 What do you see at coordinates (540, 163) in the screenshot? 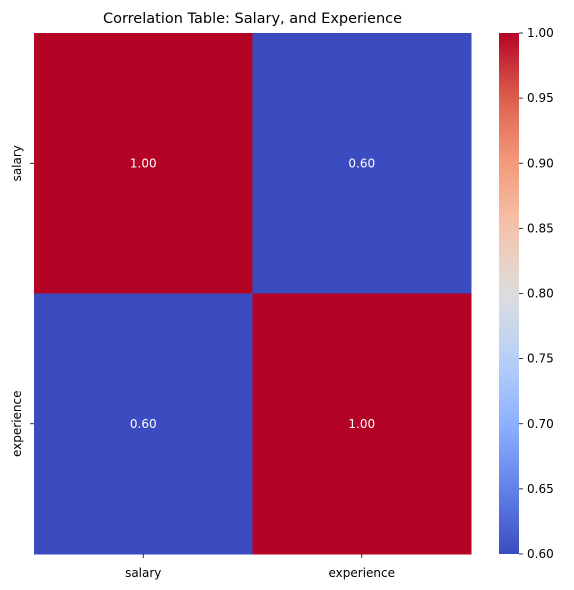
I see `colorbar-tick-label: 0.90` at bounding box center [540, 163].